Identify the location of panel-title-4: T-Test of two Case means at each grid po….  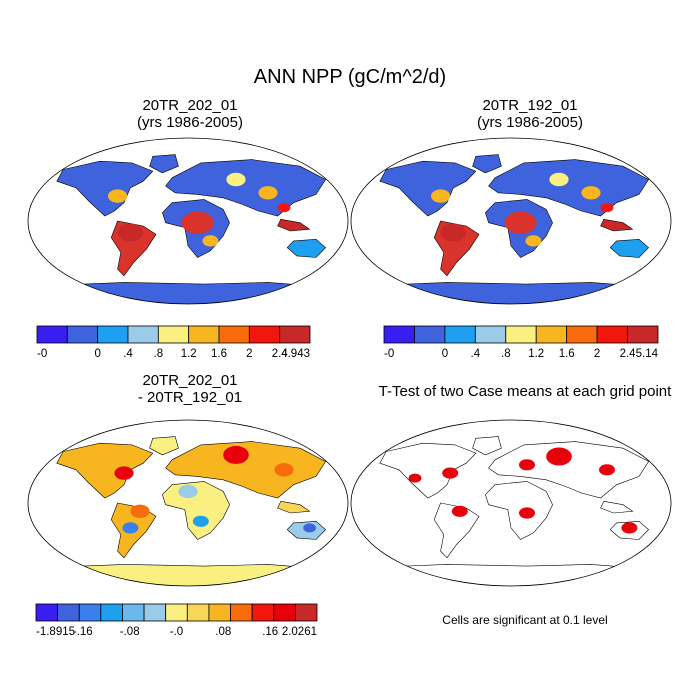
(525, 391).